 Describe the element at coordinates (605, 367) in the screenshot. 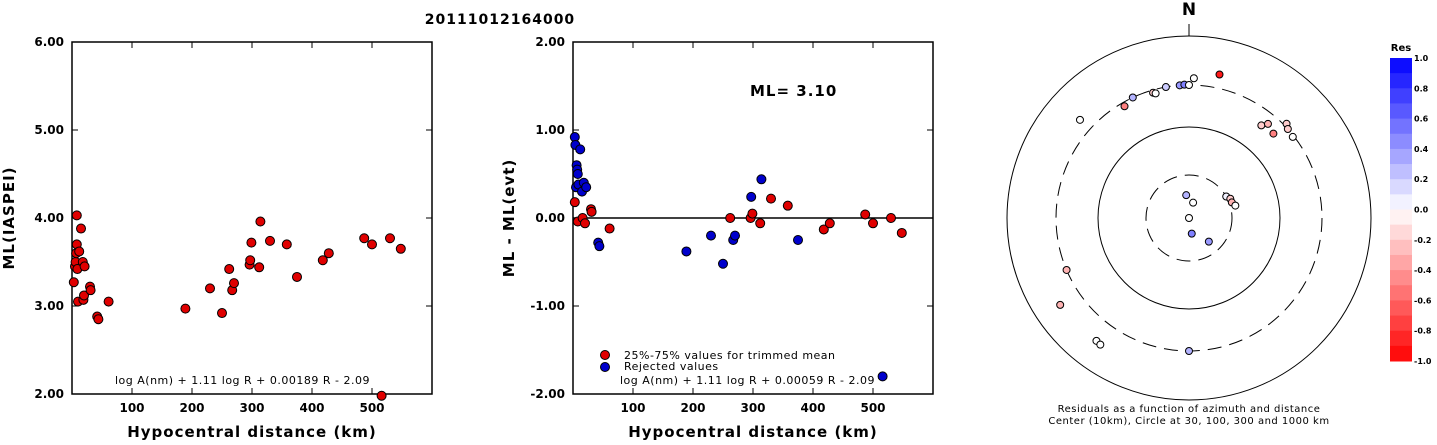

I see `legend-marker-rejected` at that location.